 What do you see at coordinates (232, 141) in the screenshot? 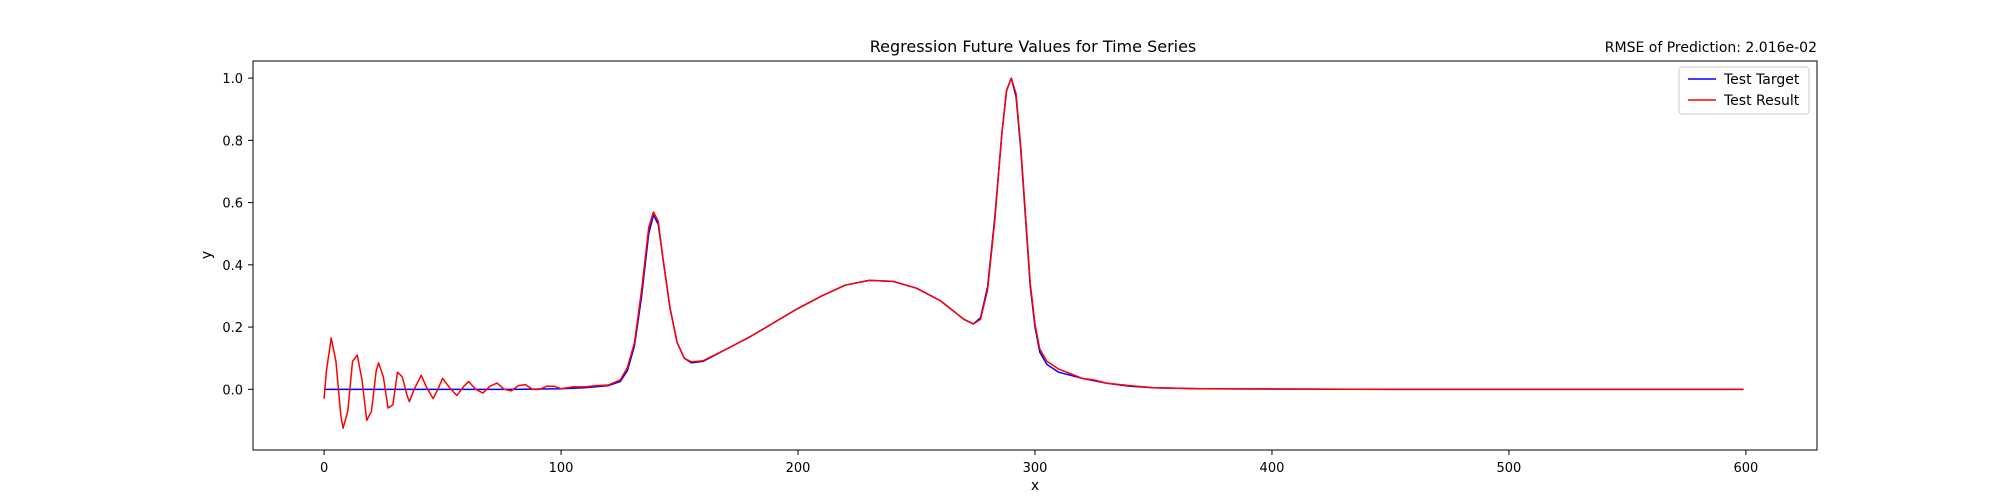
I see `y-tick-label: 0.8` at bounding box center [232, 141].